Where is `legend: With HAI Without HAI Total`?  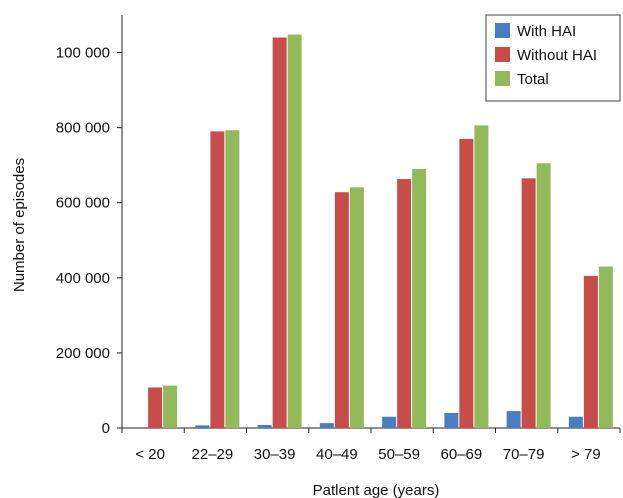 legend: With HAI Without HAI Total is located at coordinates (553, 58).